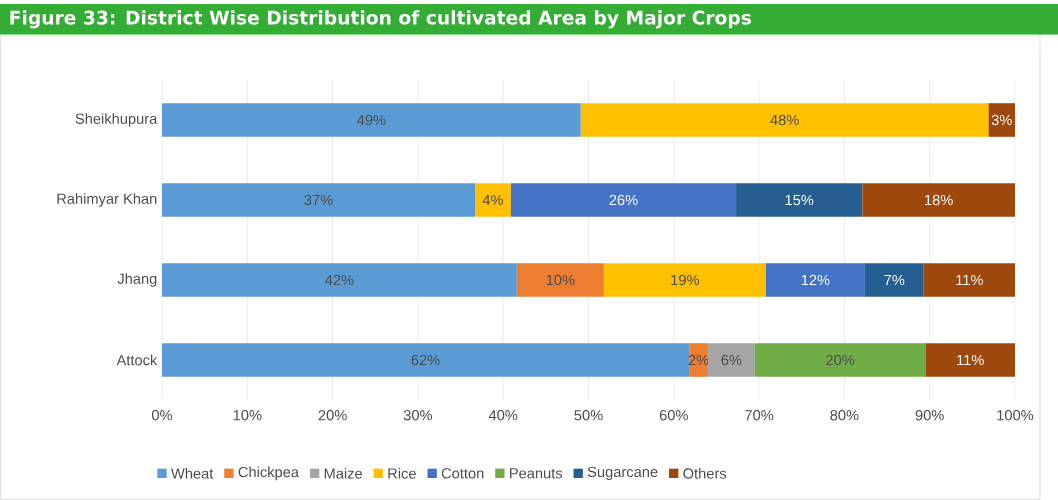 The width and height of the screenshot is (1058, 500). Describe the element at coordinates (137, 280) in the screenshot. I see `y-tick-label: Jhang` at that location.